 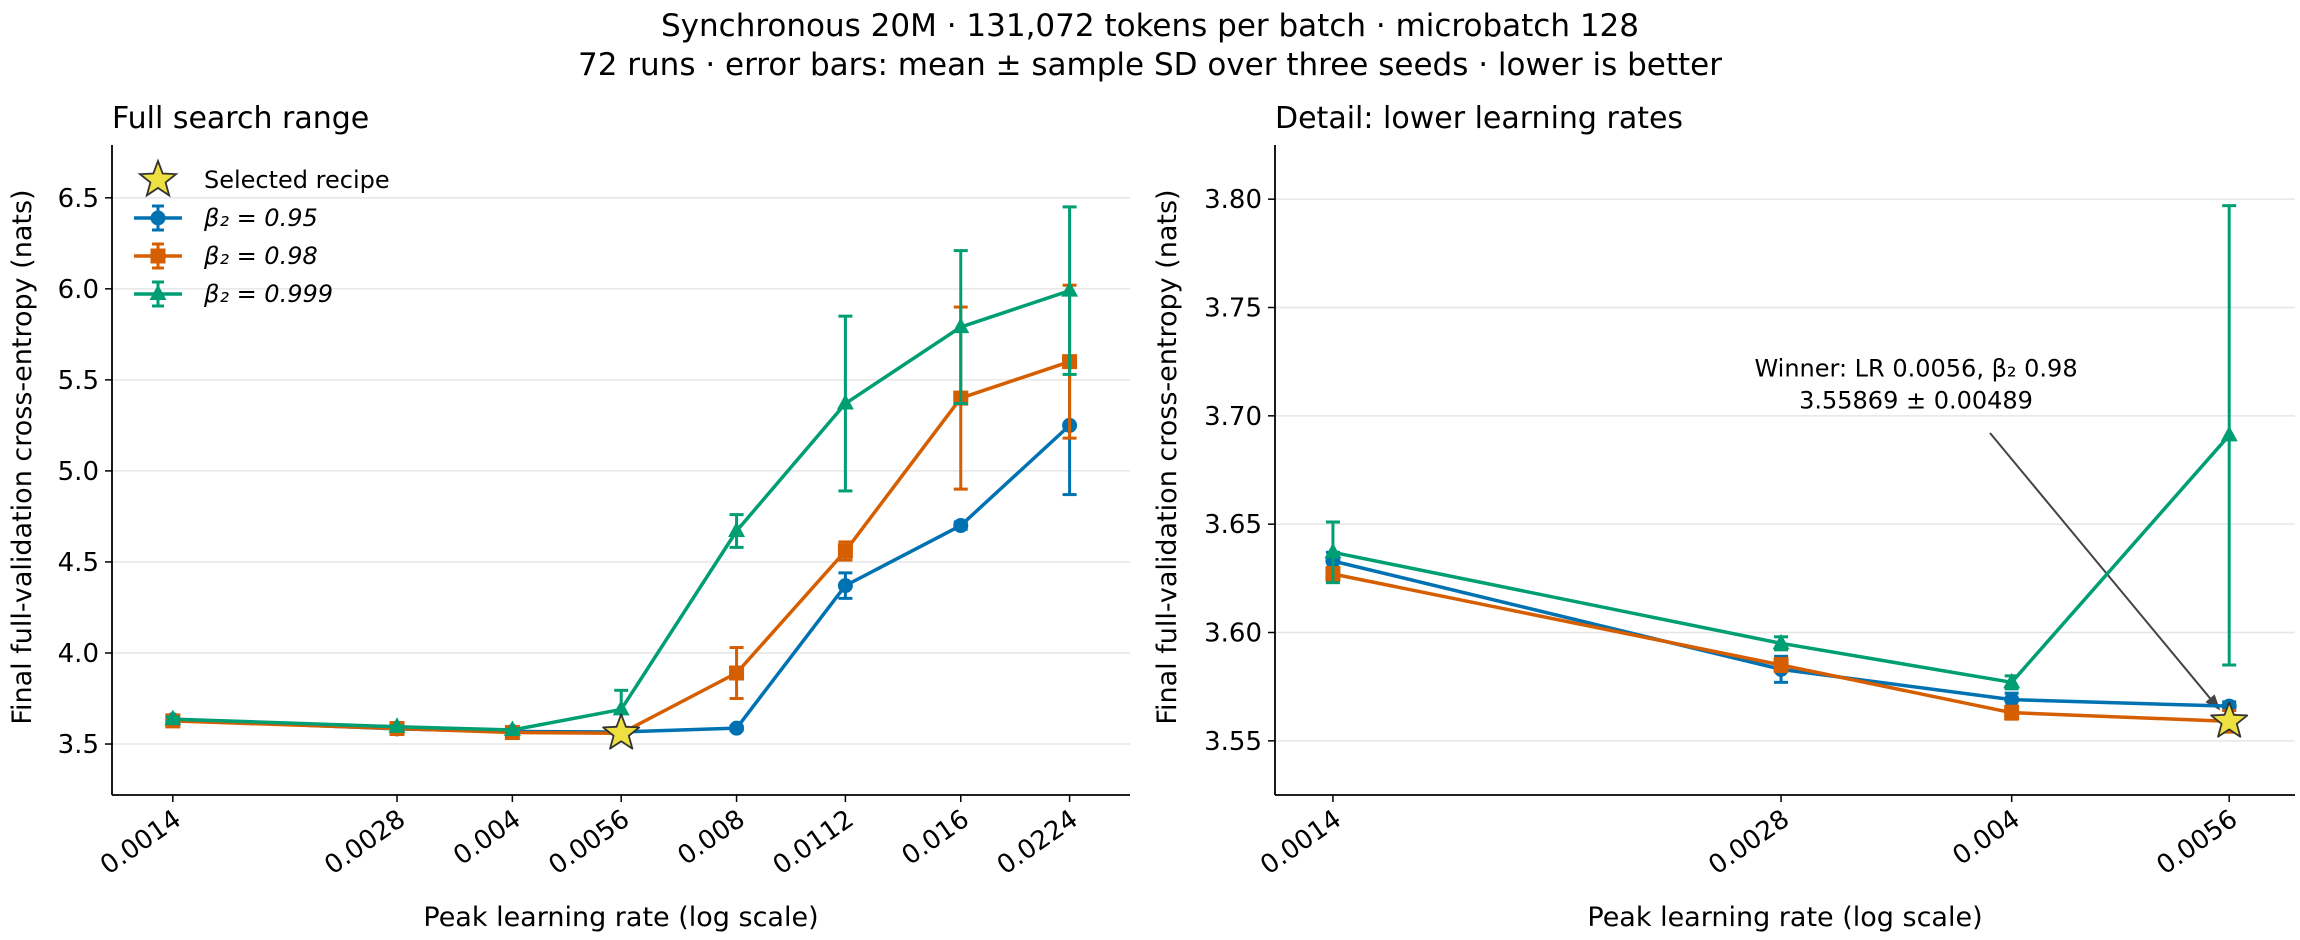 I want to click on detail-x-tick-label: 0.0014, so click(x=1301, y=842).